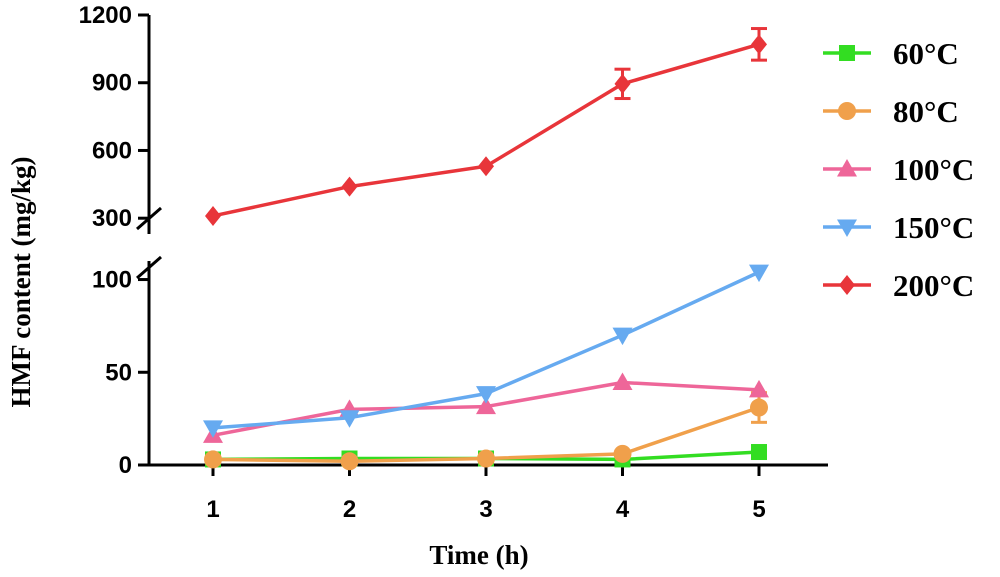 The image size is (1000, 577). I want to click on y-tick-label: 50, so click(118, 372).